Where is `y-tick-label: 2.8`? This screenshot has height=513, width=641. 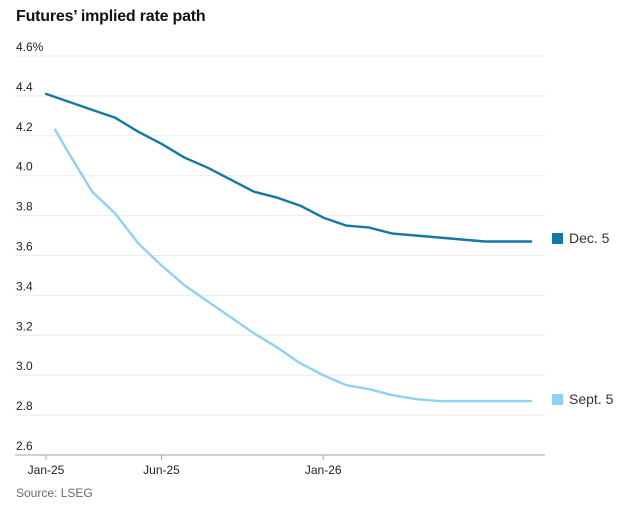 y-tick-label: 2.8 is located at coordinates (24, 406).